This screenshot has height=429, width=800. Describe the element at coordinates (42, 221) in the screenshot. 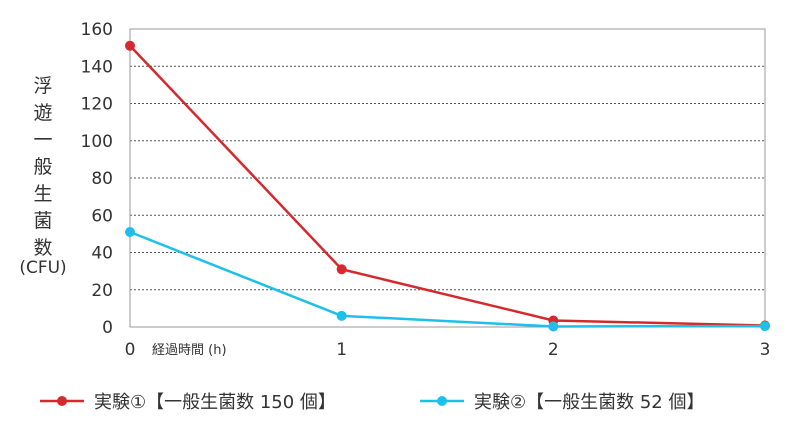

I see `y-axis-label-char: 菌` at that location.